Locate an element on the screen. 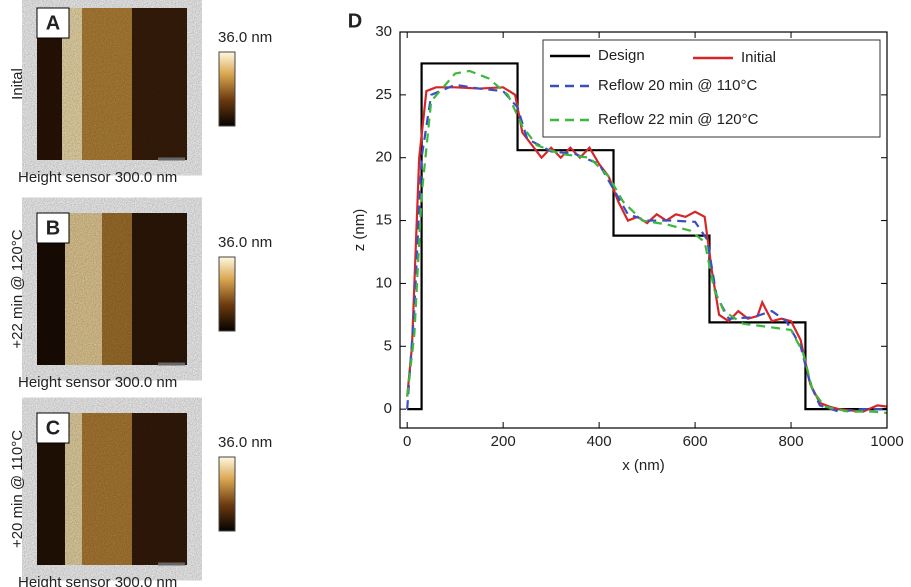 The height and width of the screenshot is (587, 911). legend-label: Reflow 22 min @ 120°C is located at coordinates (678, 119).